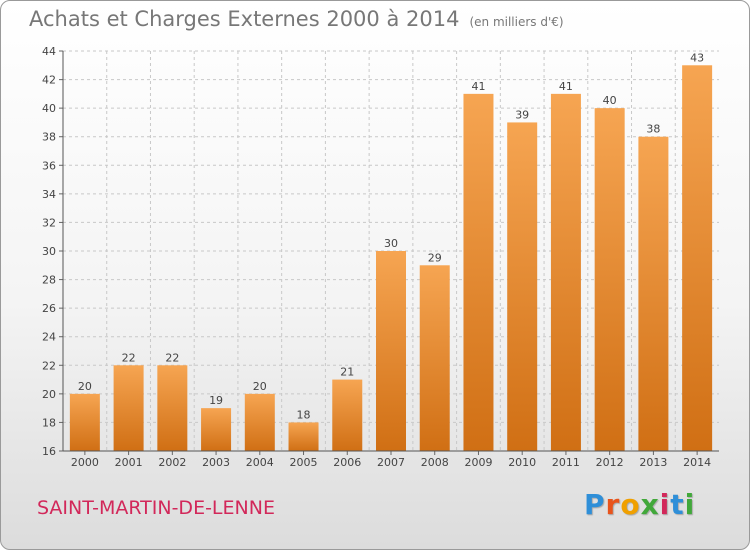 This screenshot has width=750, height=550. Describe the element at coordinates (216, 462) in the screenshot. I see `x-tick-label-2003: 2003` at that location.